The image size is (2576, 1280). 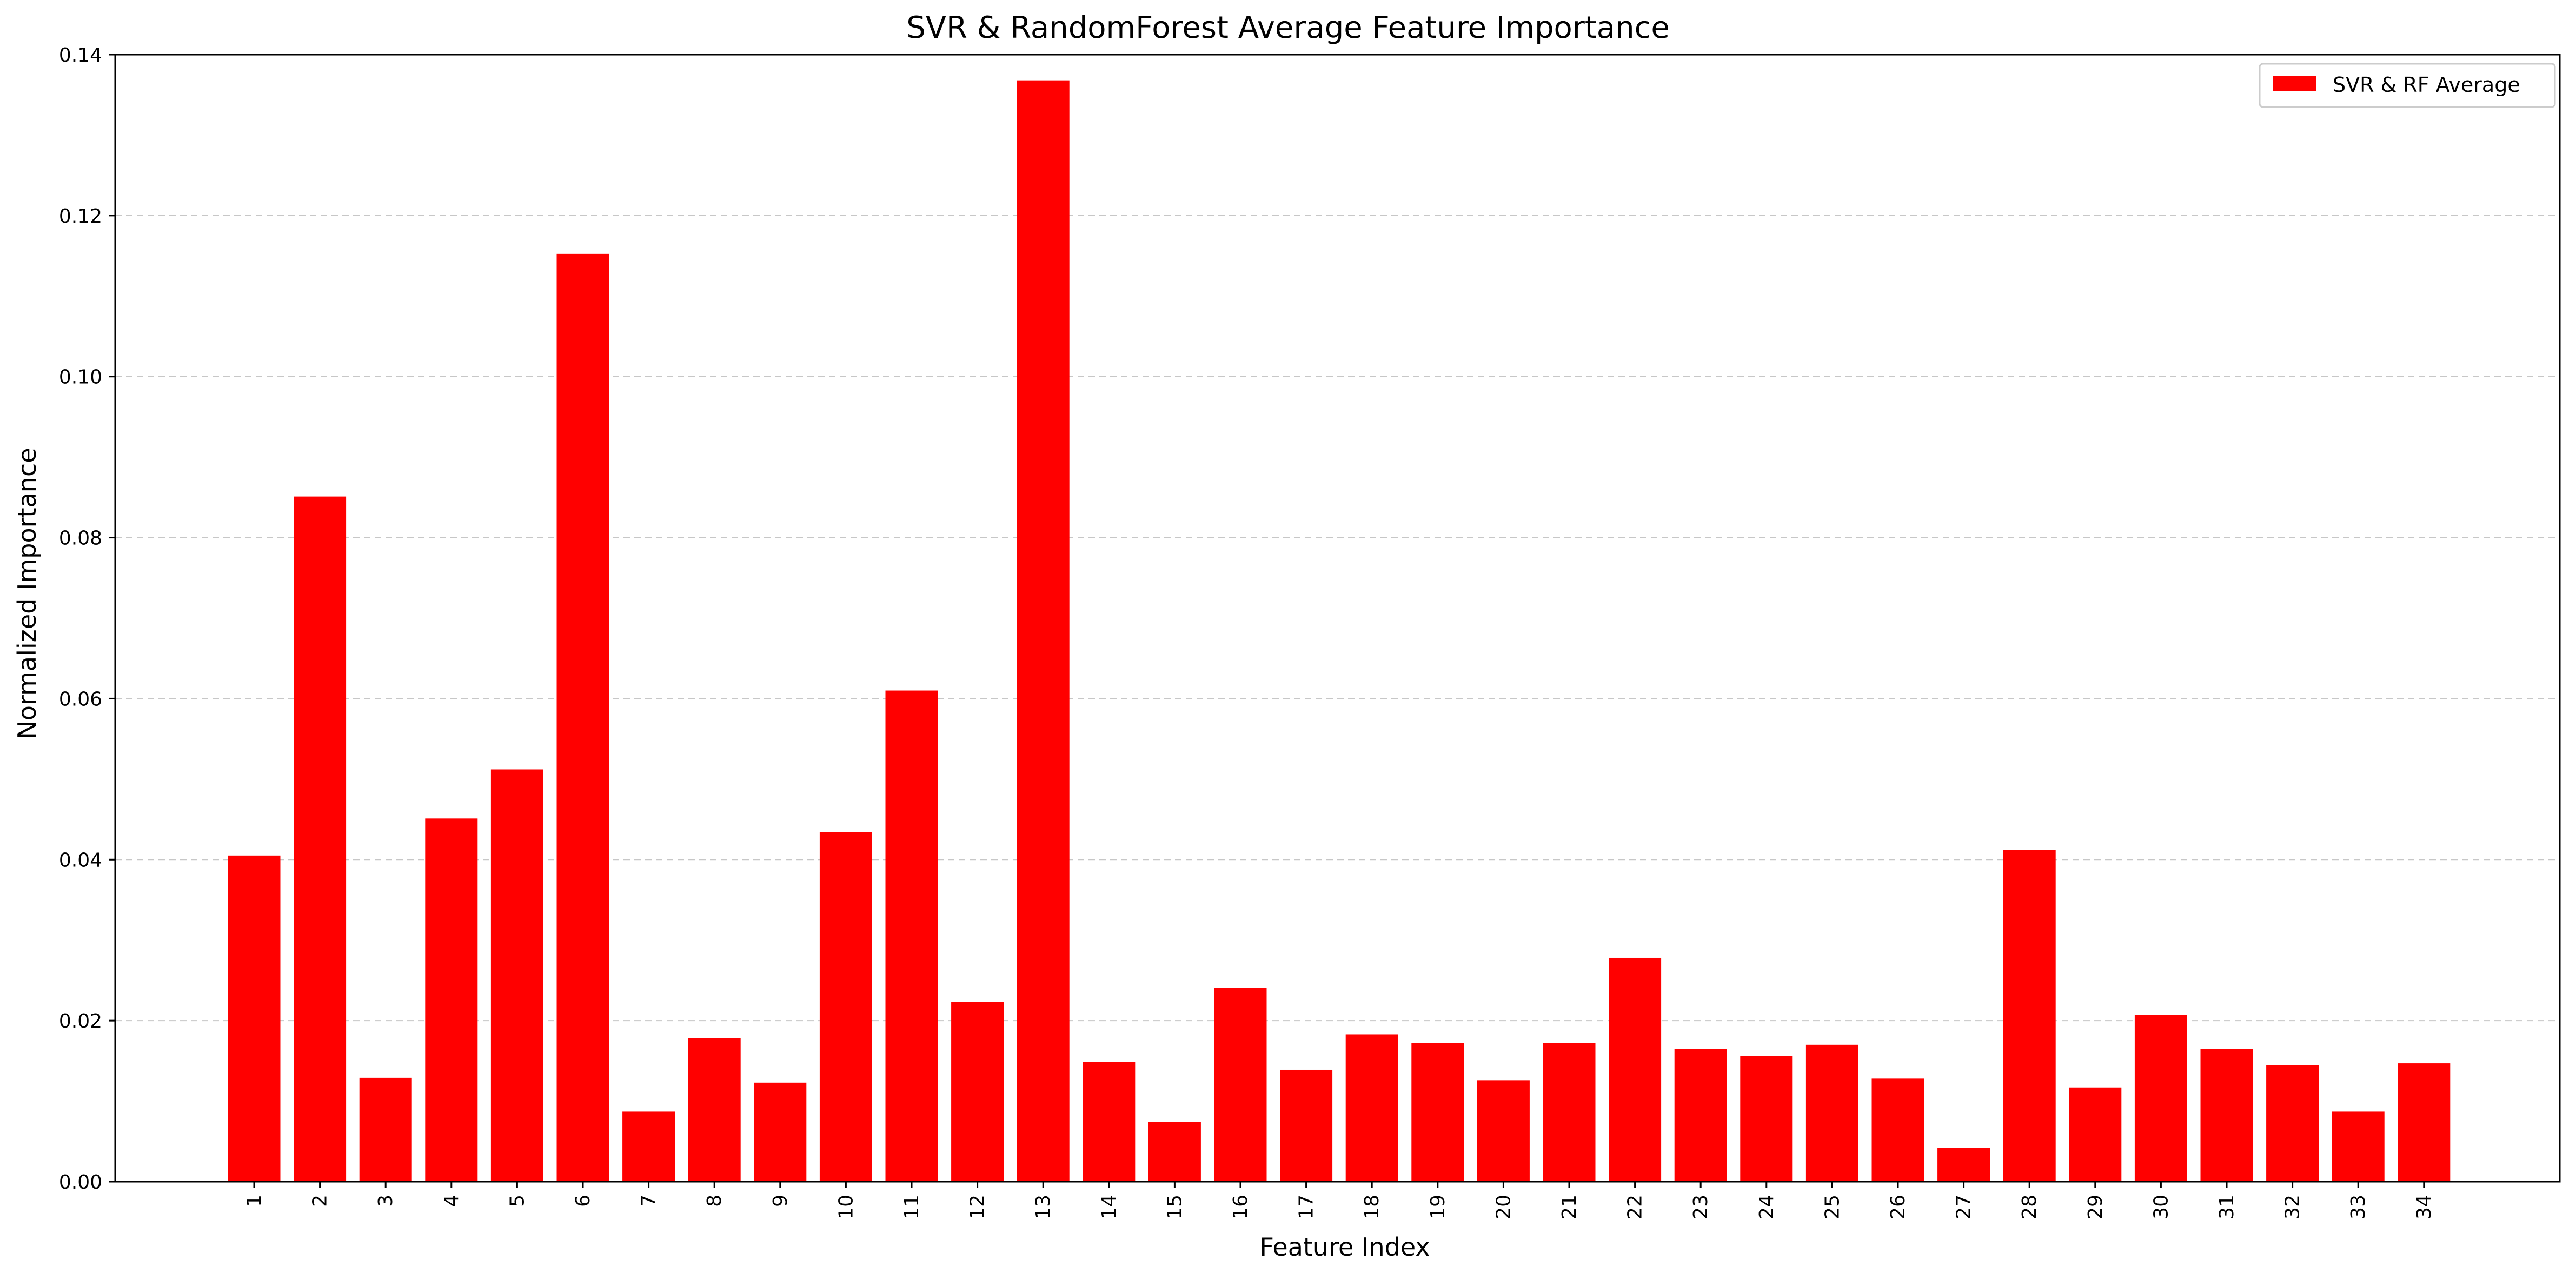 I want to click on x-tick-label: 25, so click(x=1832, y=1207).